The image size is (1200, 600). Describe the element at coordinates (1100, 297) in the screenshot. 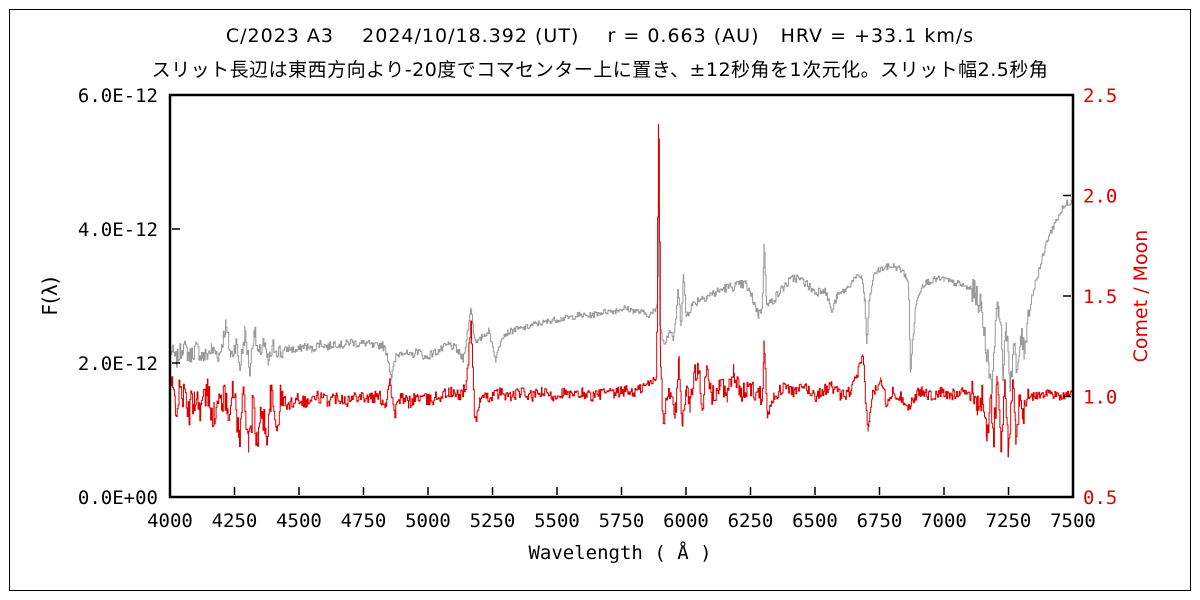

I see `y-right-tick-label: 1.5` at that location.